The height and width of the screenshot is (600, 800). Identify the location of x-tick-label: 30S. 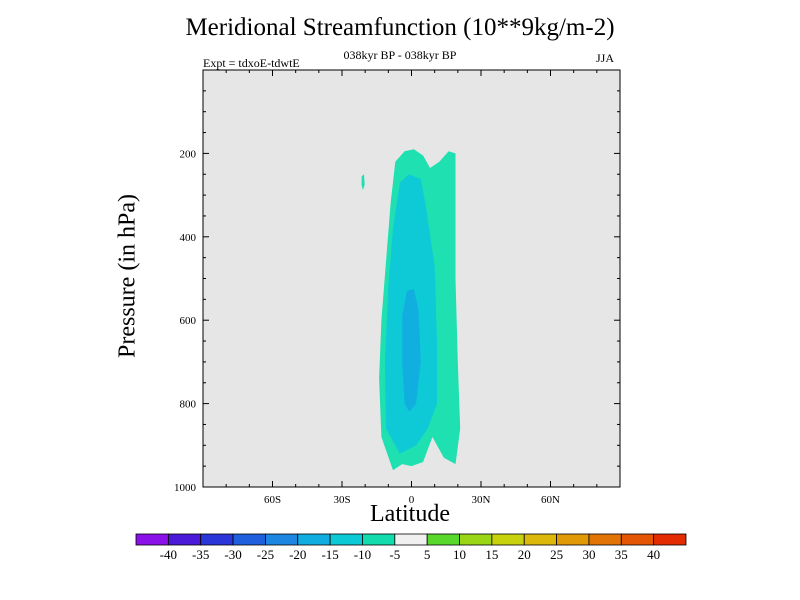
(341, 500).